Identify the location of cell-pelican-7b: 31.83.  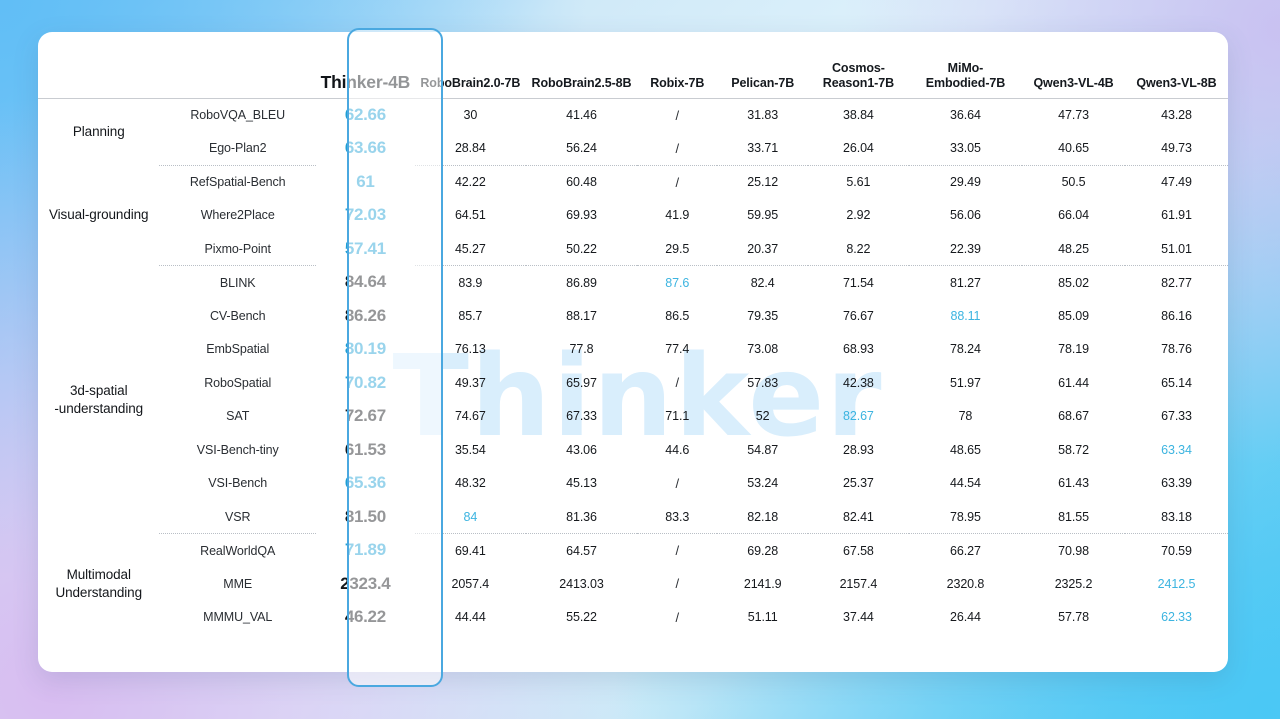
(763, 115).